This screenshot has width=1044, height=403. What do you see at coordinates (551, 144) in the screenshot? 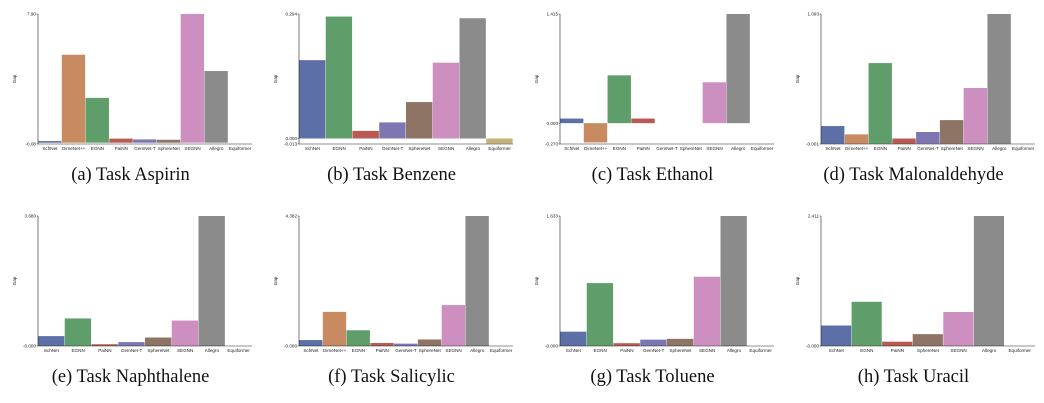
I see `y-tick-label: -0.270` at bounding box center [551, 144].